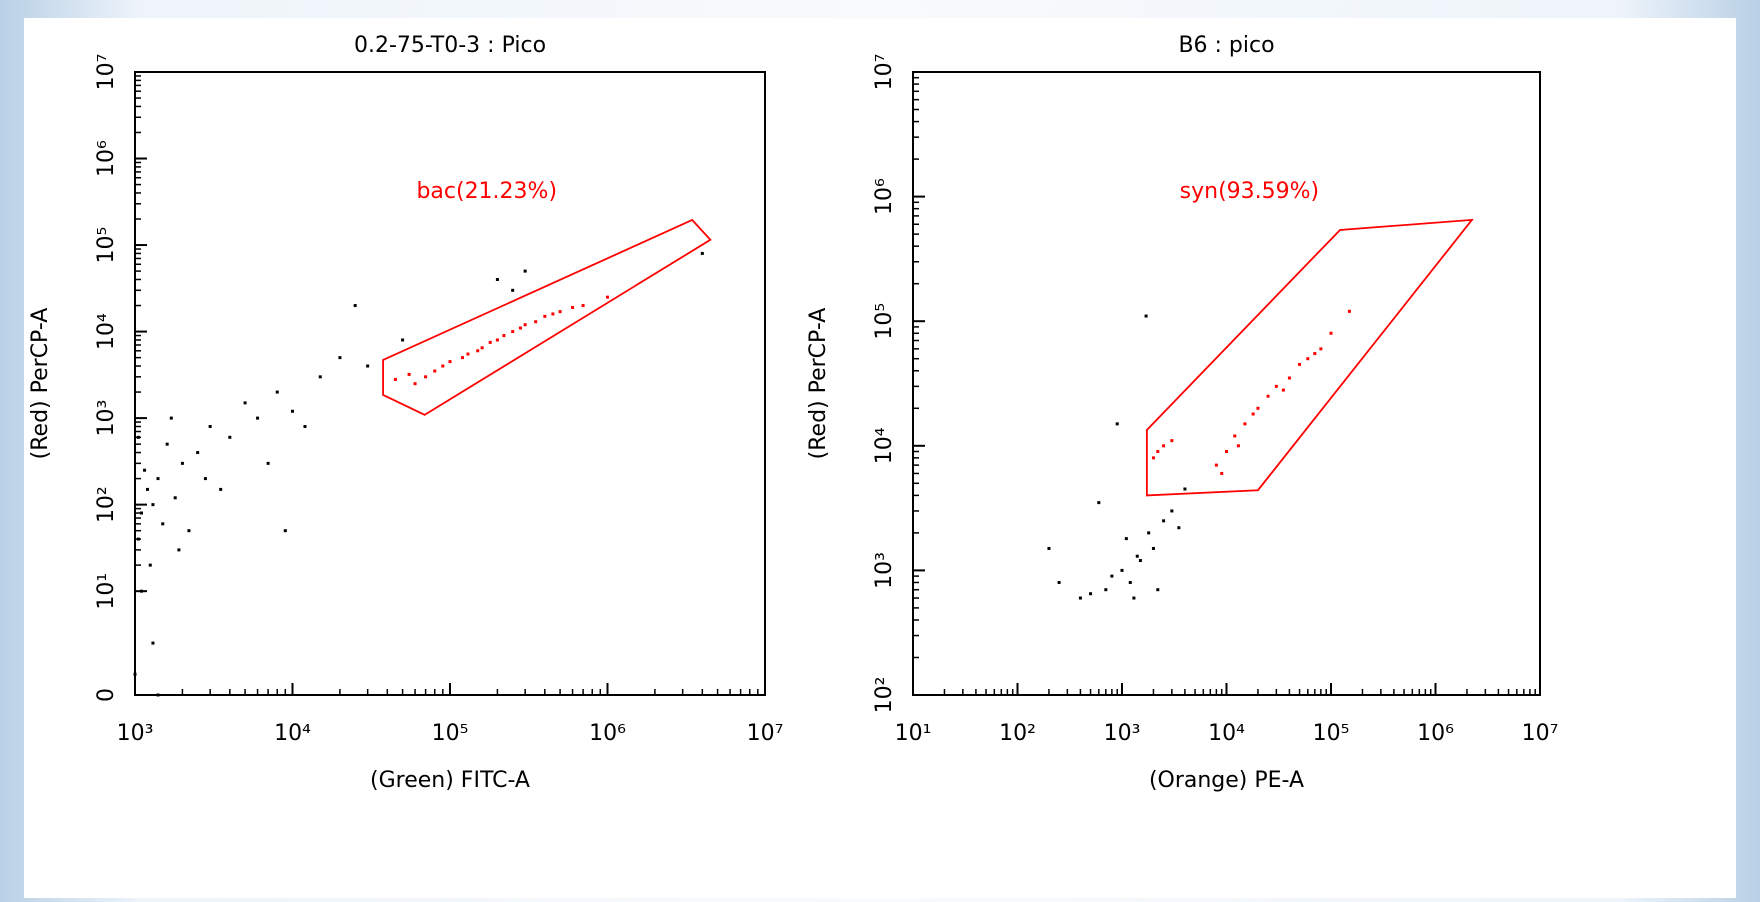 The width and height of the screenshot is (1760, 902). I want to click on x-tick-label: 10⁷, so click(765, 733).